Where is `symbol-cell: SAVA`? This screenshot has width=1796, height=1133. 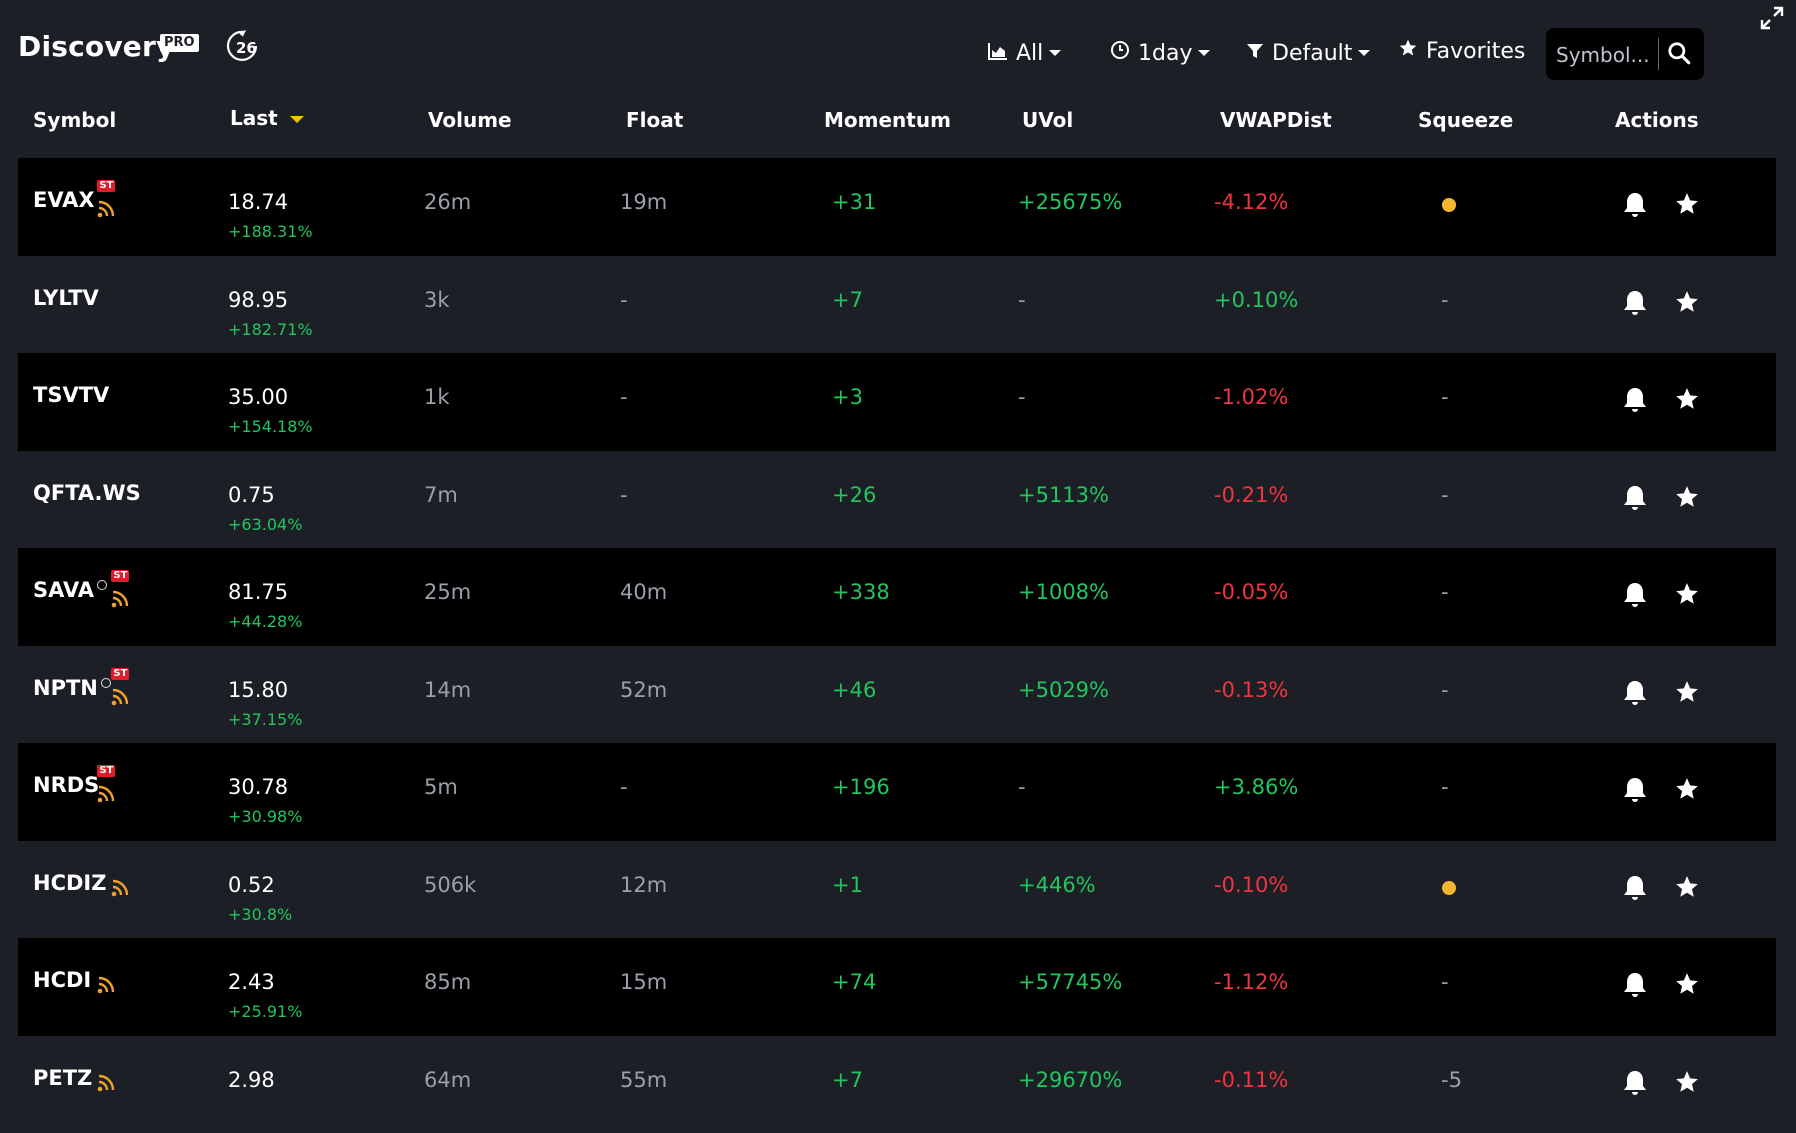
symbol-cell: SAVA is located at coordinates (70, 590).